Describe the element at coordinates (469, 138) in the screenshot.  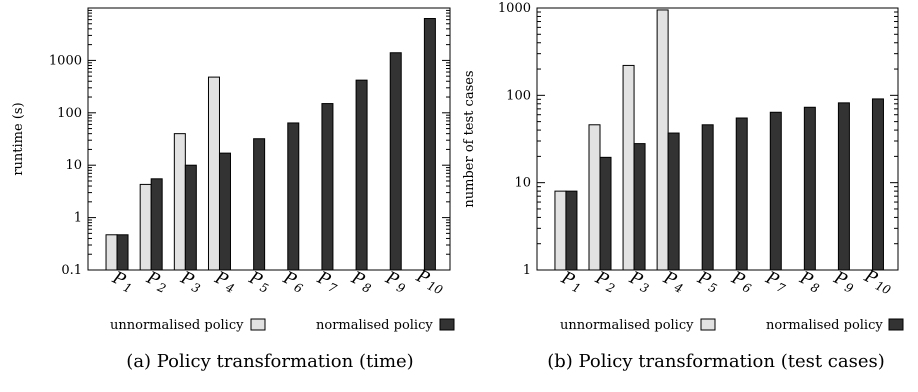
I see `y-axis-label: number of test cases` at that location.